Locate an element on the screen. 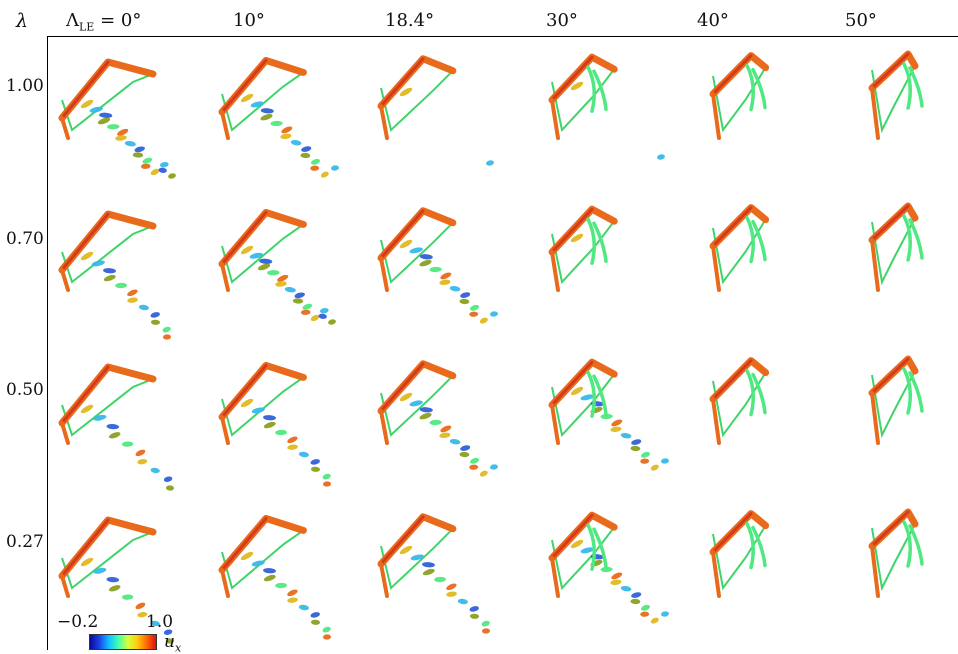  vertical-axis-line is located at coordinates (47, 343).